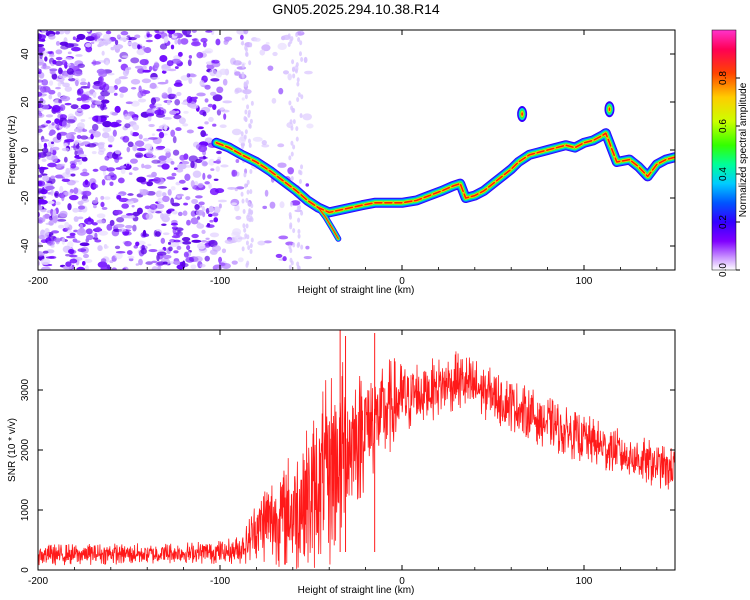 Image resolution: width=750 pixels, height=600 pixels. I want to click on snr-y-label: SNR (10 * v/v), so click(12, 450).